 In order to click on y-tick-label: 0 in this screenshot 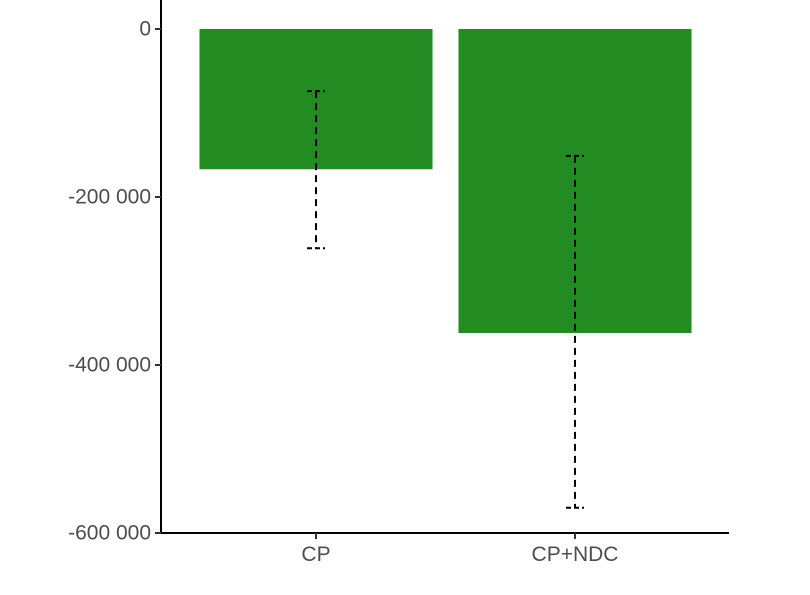, I will do `click(145, 29)`.